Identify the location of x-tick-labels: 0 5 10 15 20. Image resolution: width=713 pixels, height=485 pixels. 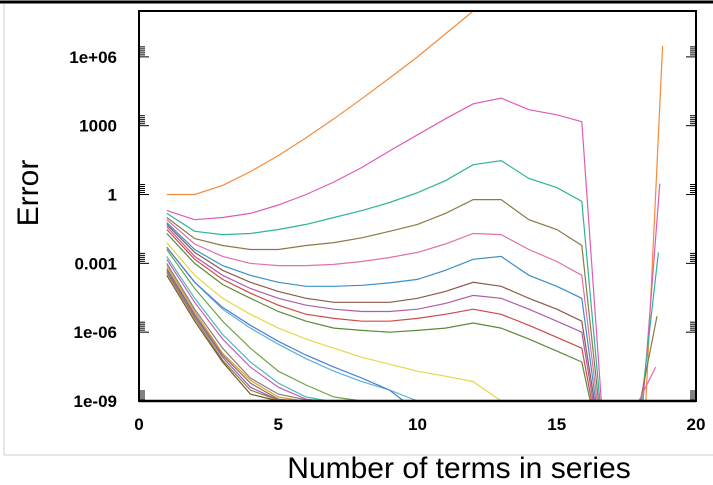
(419, 424).